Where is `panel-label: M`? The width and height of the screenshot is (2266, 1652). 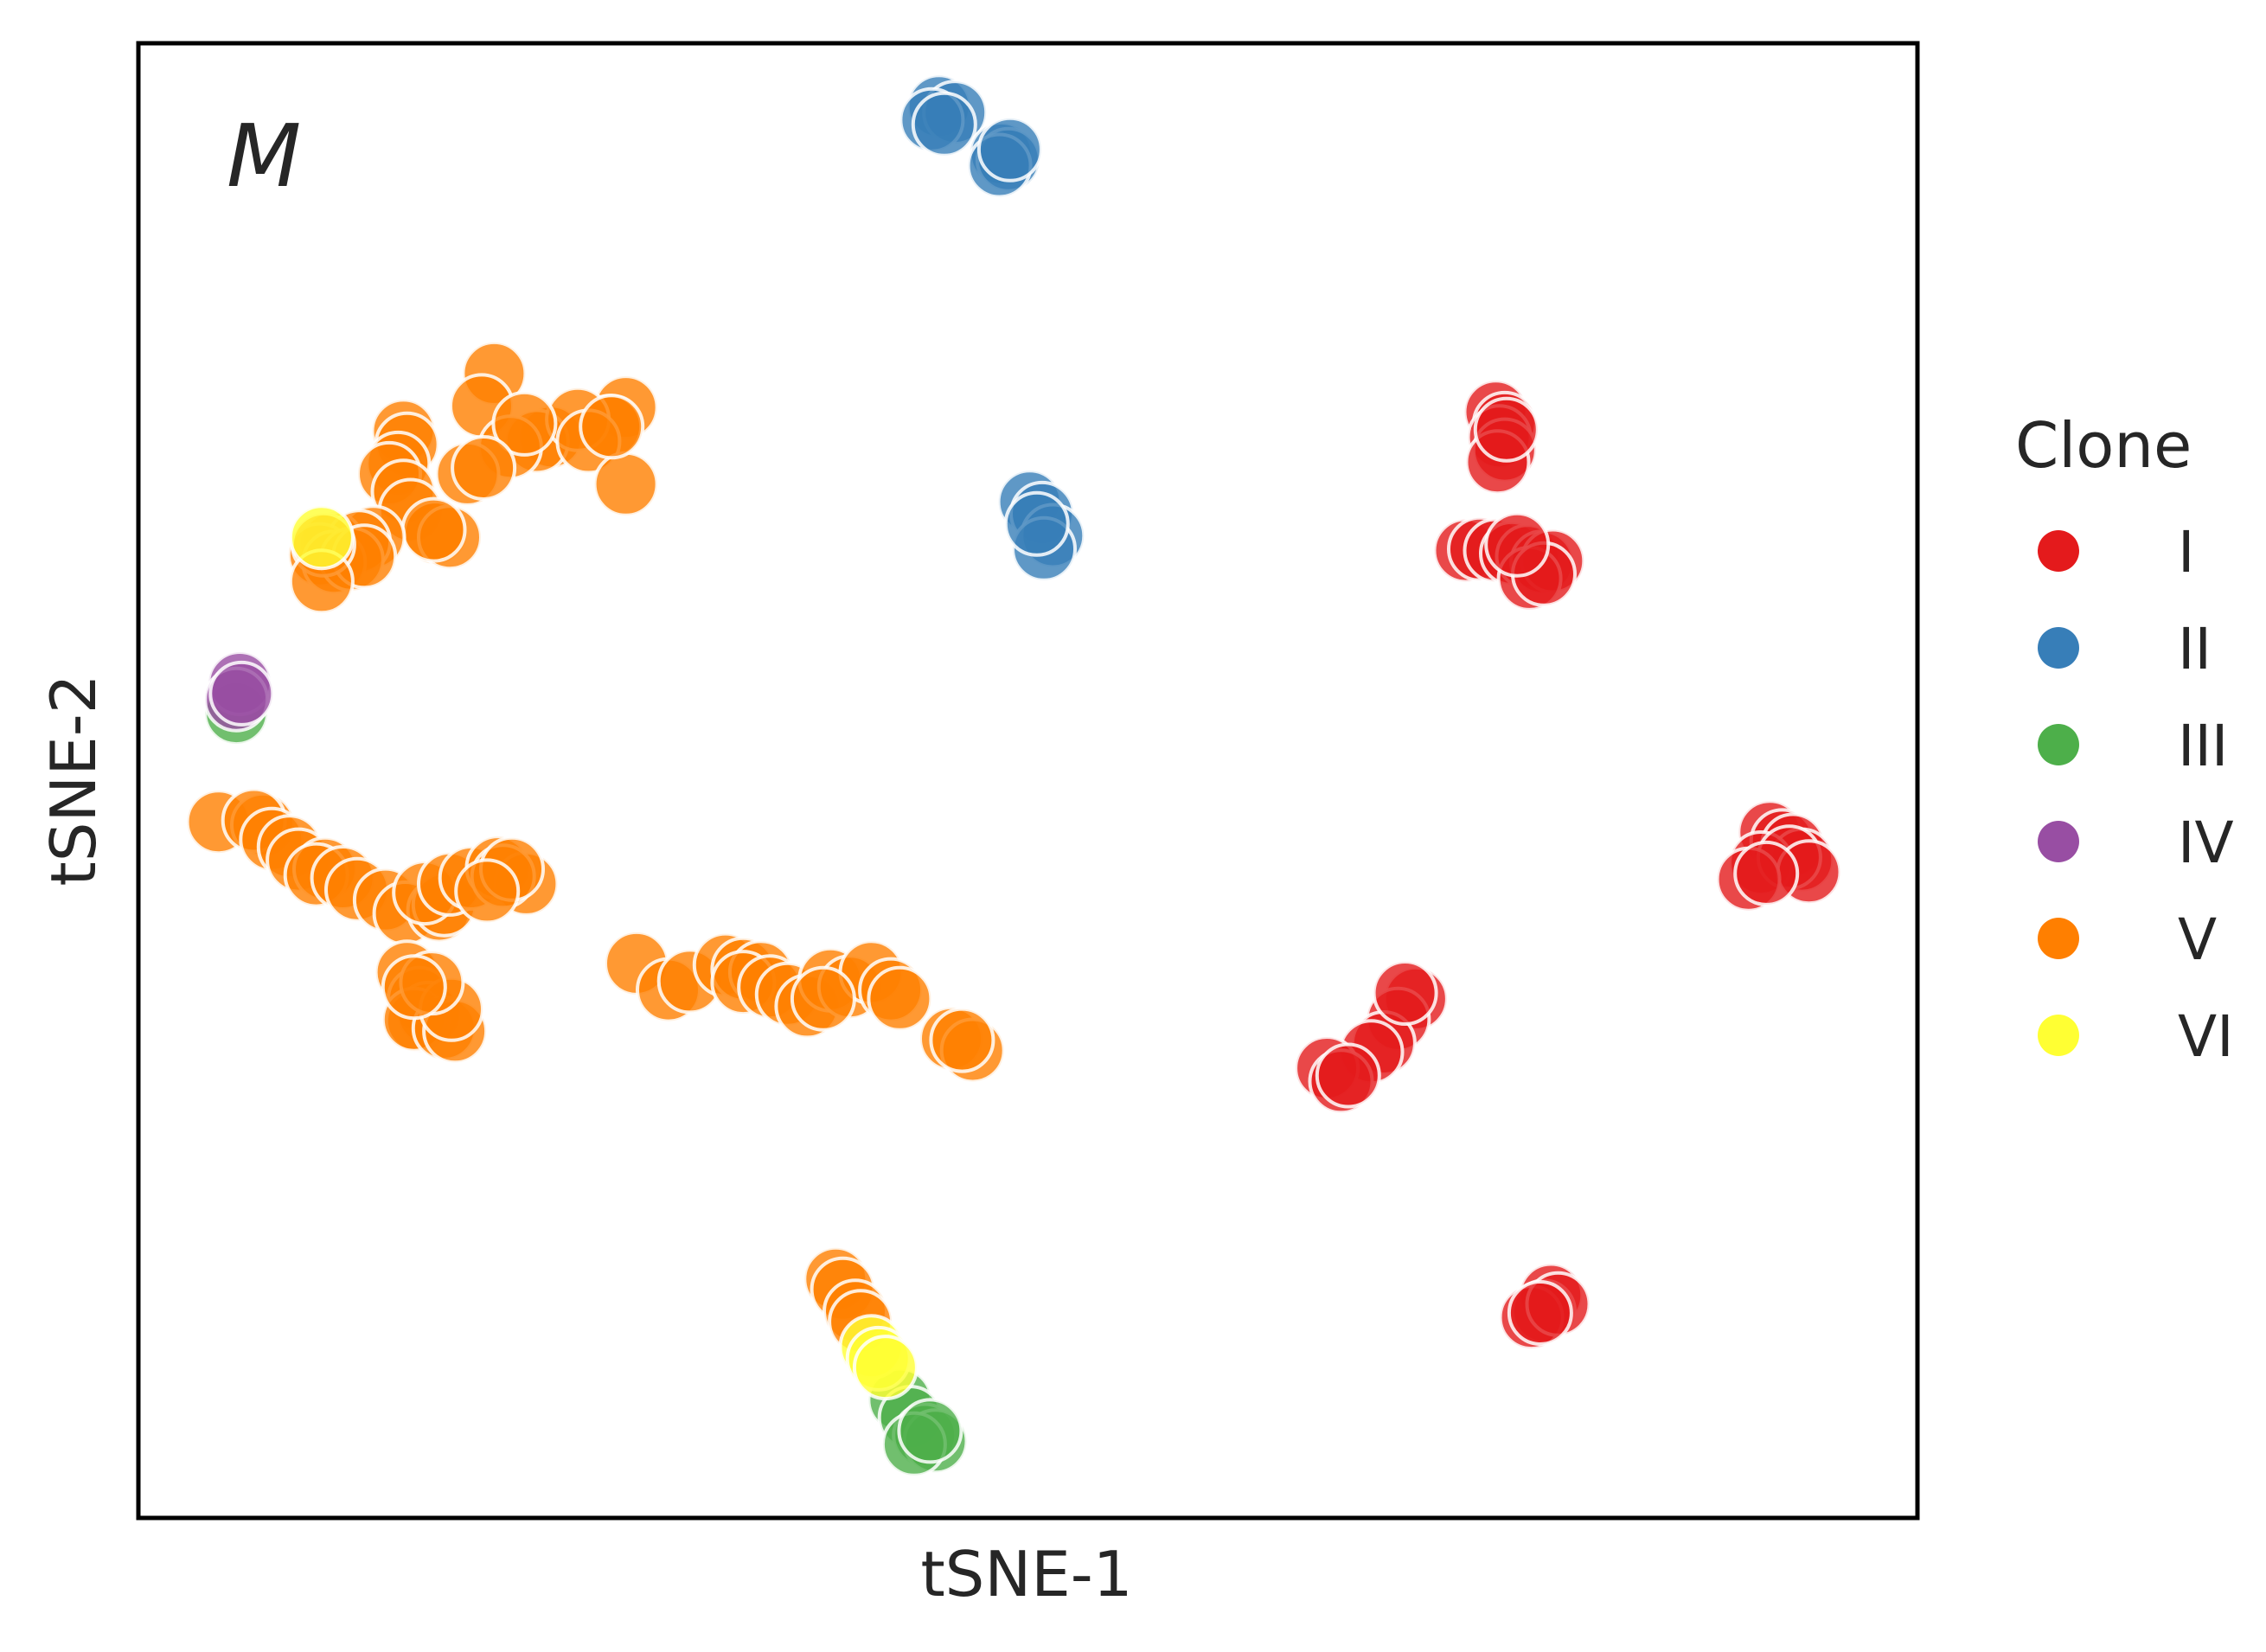
panel-label: M is located at coordinates (264, 156).